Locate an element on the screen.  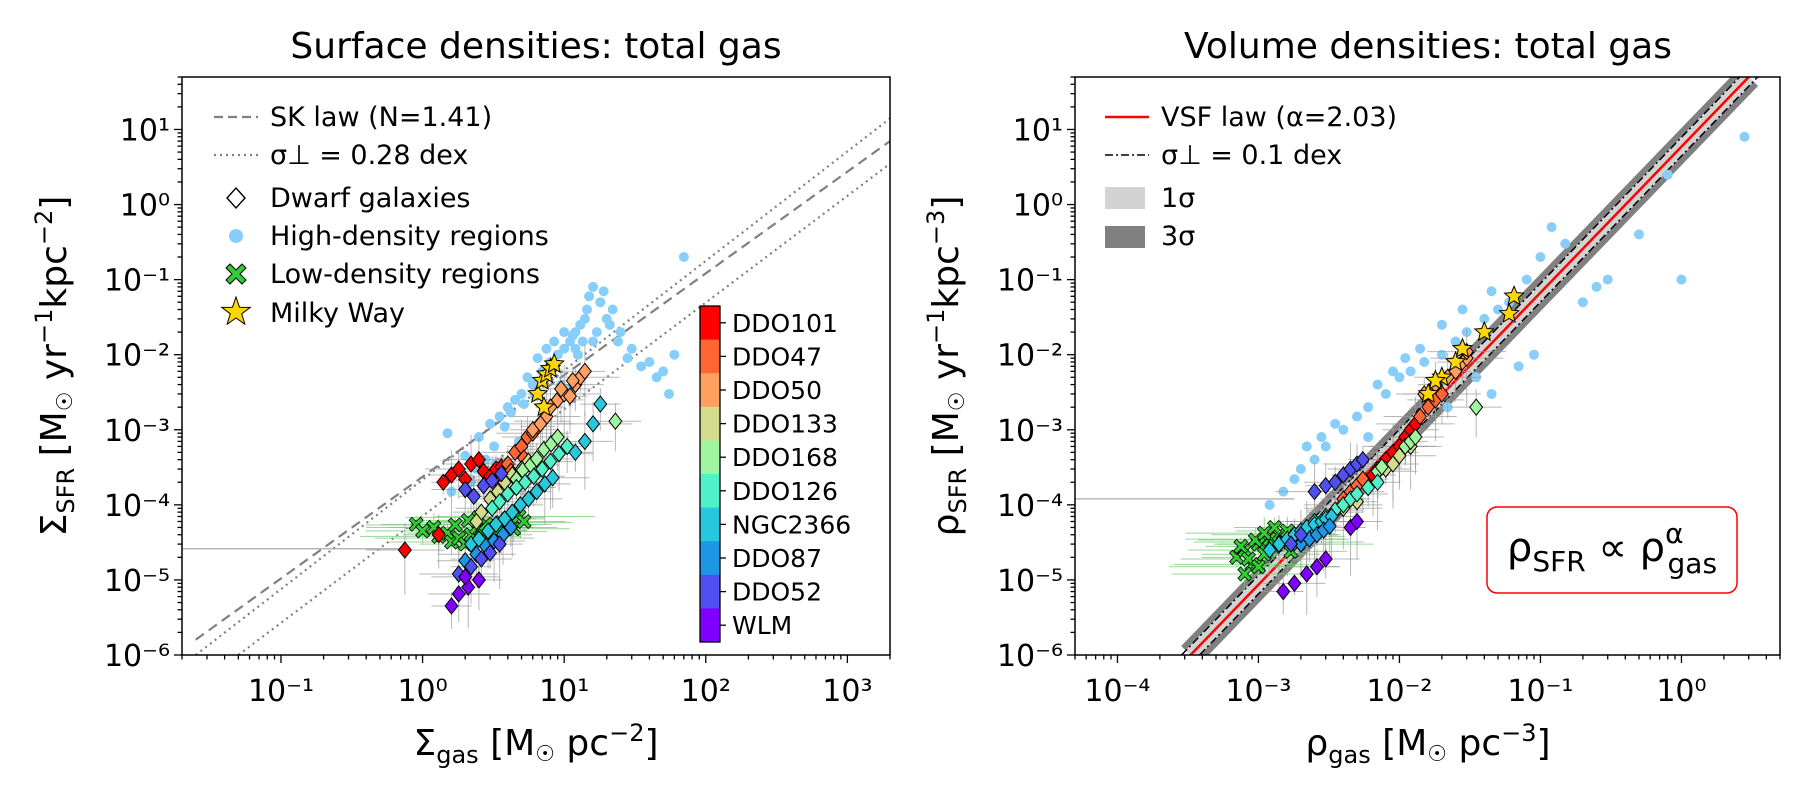
legend-3sigma-label: 3σ is located at coordinates (1178, 236).